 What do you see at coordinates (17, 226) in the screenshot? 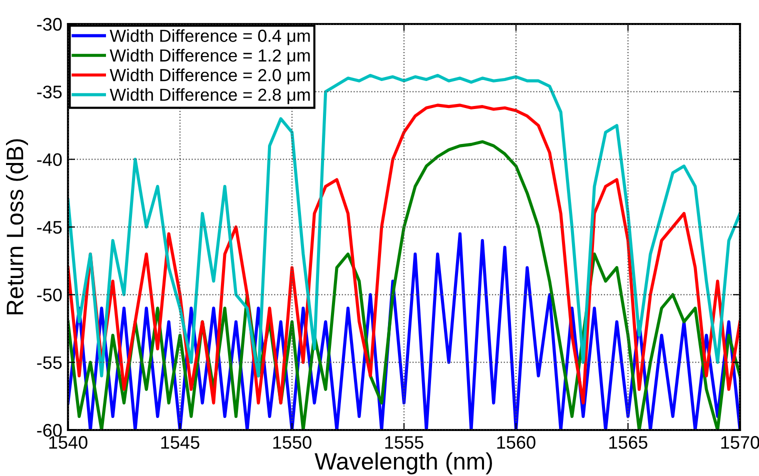
I see `y-axis-title: Return Loss (dB)` at bounding box center [17, 226].